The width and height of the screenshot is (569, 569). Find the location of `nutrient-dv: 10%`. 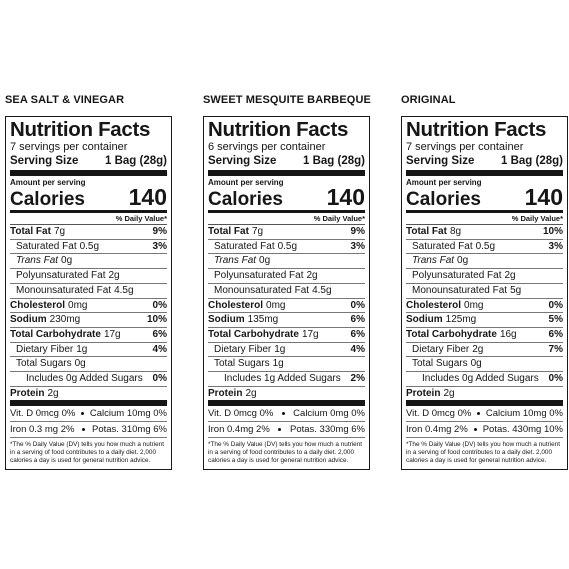

nutrient-dv: 10% is located at coordinates (552, 231).